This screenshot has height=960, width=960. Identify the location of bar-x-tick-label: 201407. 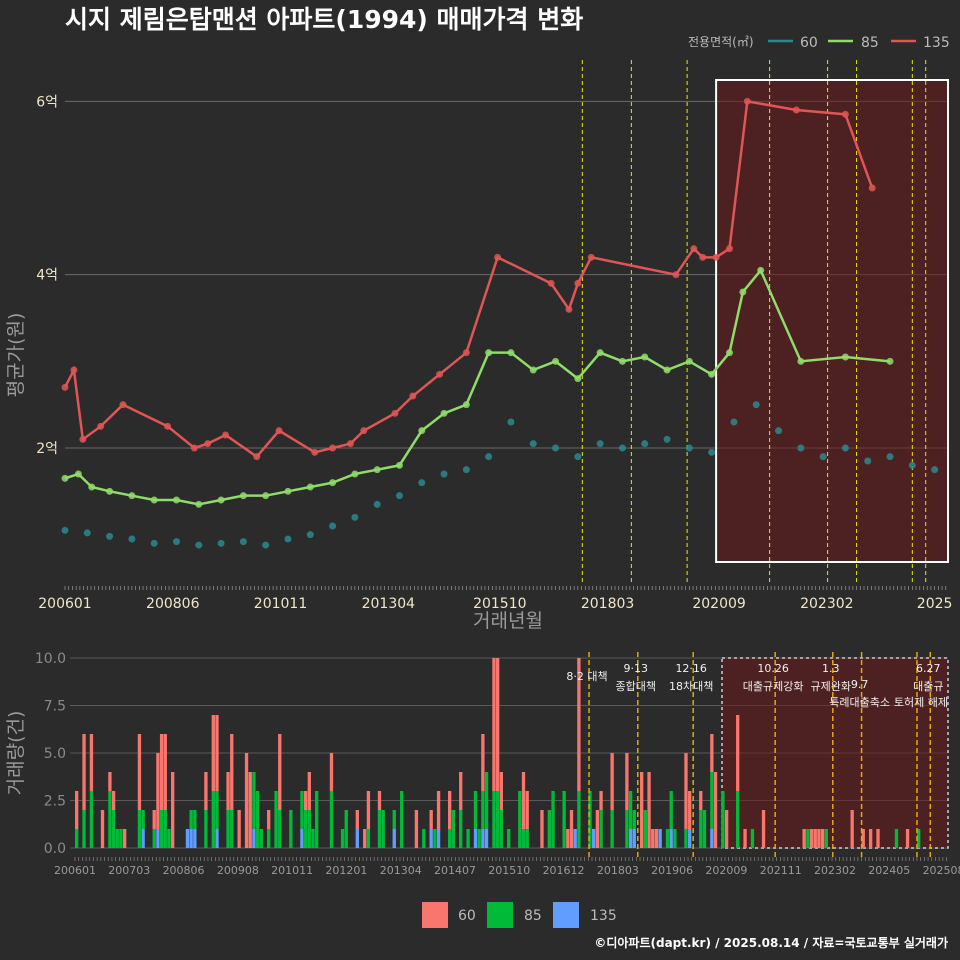
(455, 870).